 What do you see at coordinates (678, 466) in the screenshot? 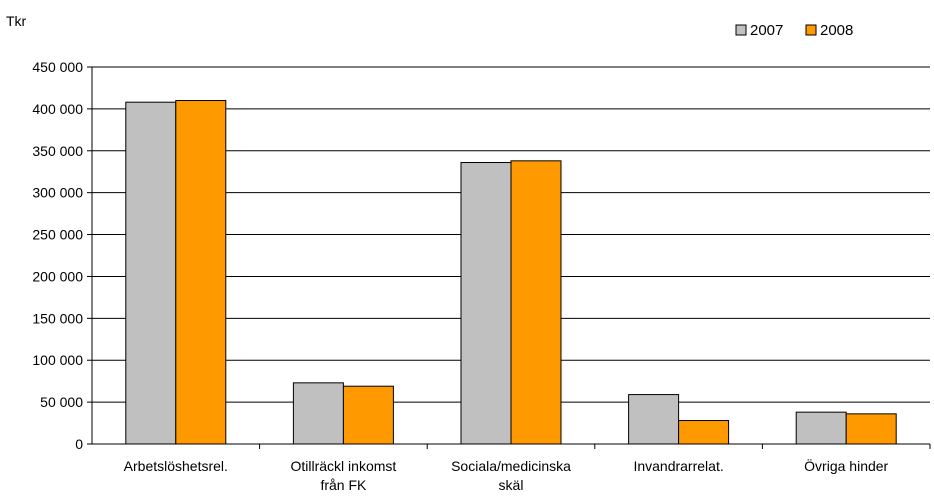
I see `x-category-label: Invandrarrelat.` at bounding box center [678, 466].